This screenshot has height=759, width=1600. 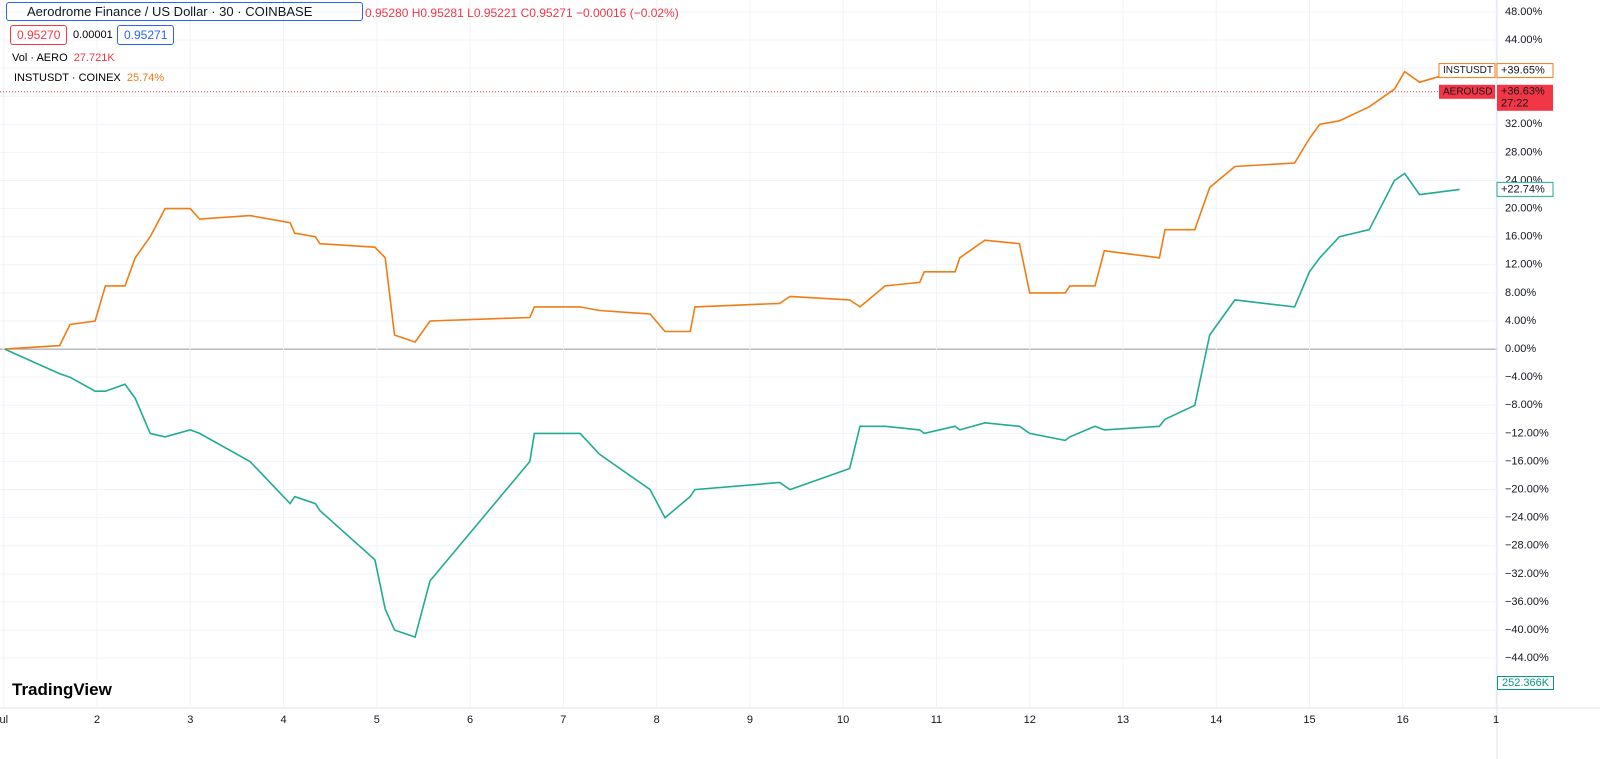 I want to click on x-tick-label: 7, so click(x=563, y=720).